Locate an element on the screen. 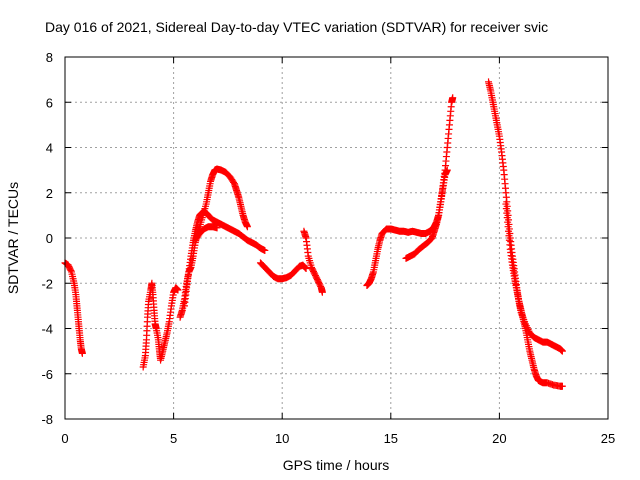 The width and height of the screenshot is (640, 480). y-tick-label: -2 is located at coordinates (47, 283).